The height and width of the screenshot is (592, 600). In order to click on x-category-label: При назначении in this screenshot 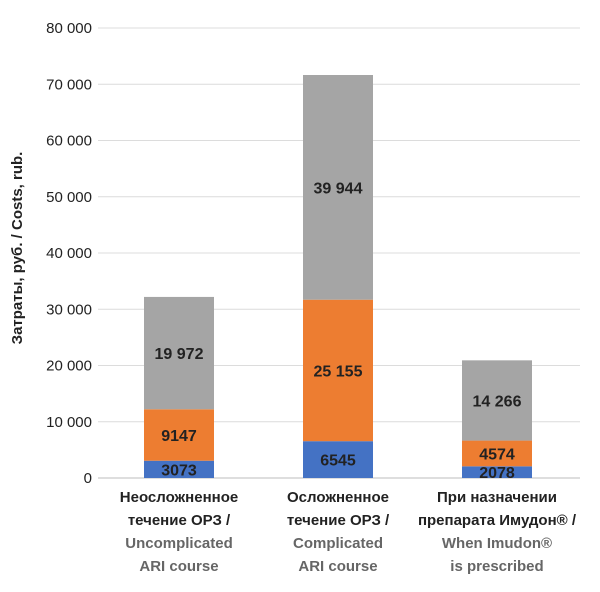, I will do `click(497, 497)`.